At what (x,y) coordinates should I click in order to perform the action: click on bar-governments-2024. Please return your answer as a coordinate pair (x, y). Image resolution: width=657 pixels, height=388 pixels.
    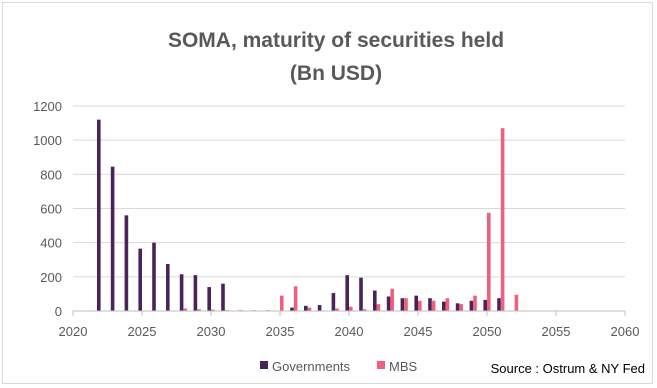
    Looking at the image, I should click on (126, 263).